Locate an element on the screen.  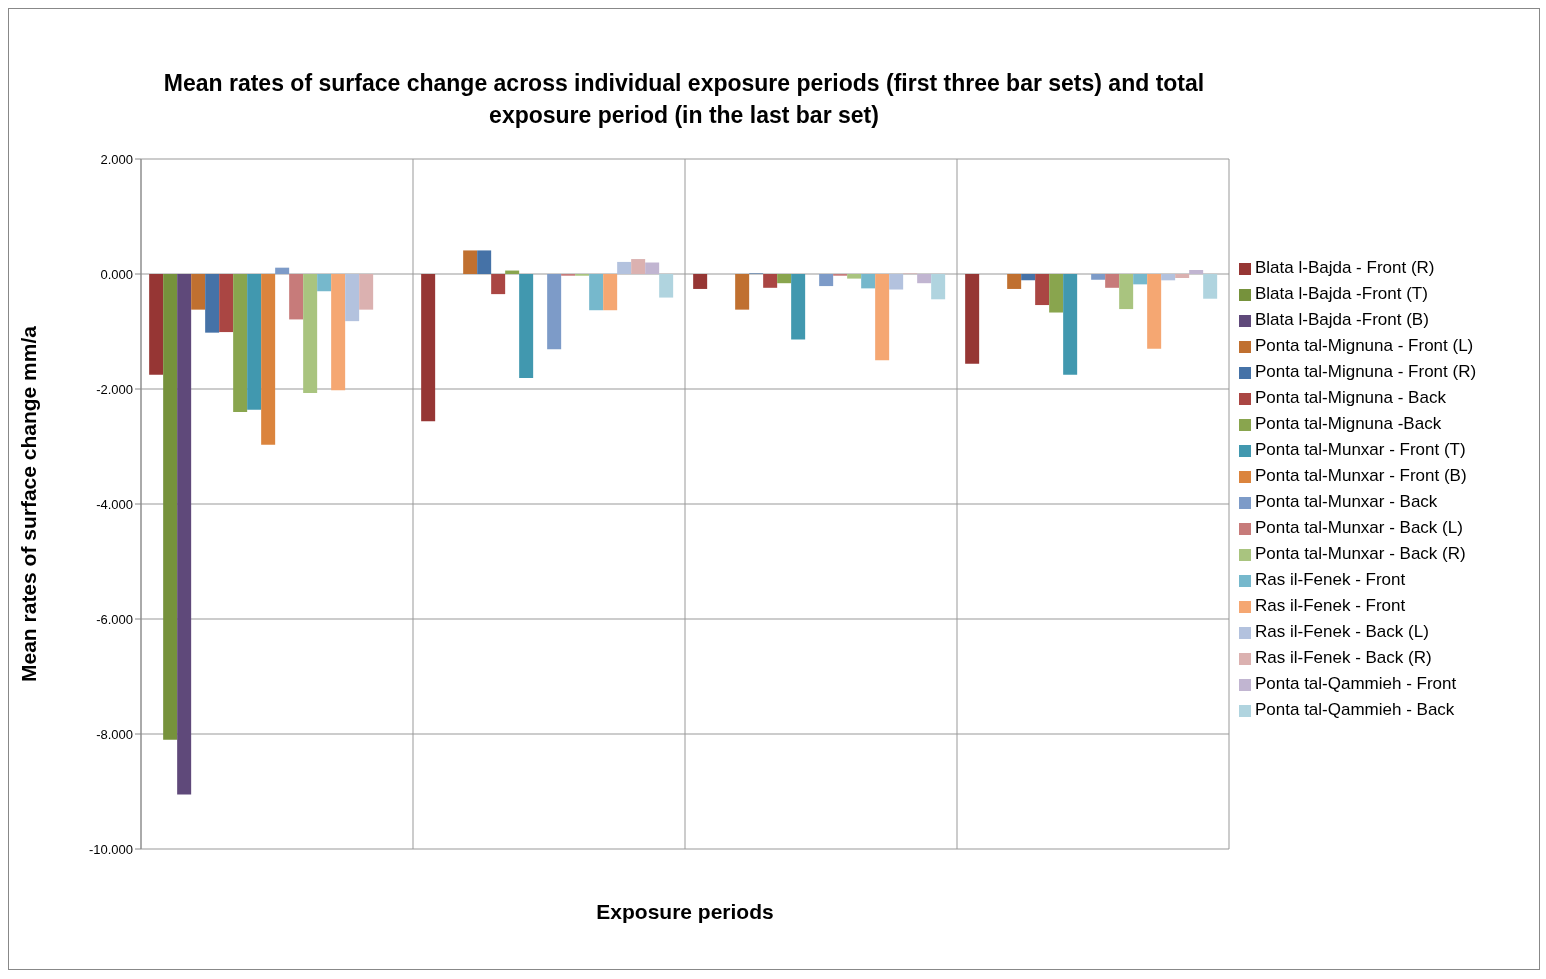
legend-label: Ras il-Fenek - Back (R) is located at coordinates (1343, 657).